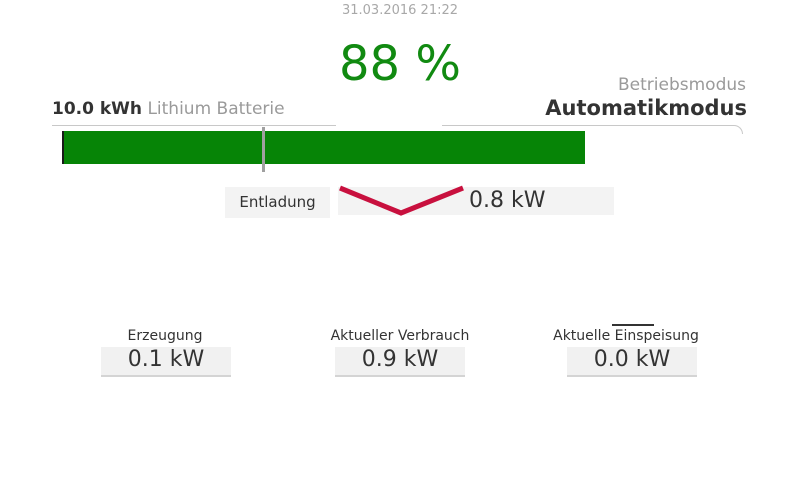  What do you see at coordinates (216, 109) in the screenshot?
I see `battery-type: Lithium Batterie` at bounding box center [216, 109].